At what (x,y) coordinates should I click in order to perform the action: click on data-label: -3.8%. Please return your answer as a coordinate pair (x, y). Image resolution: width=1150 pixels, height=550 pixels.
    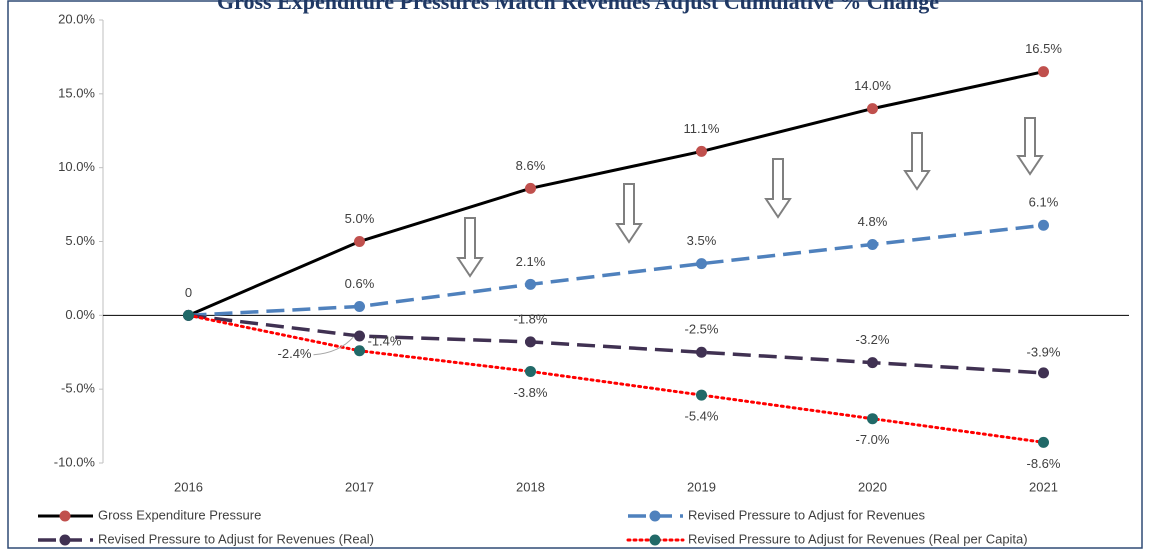
    Looking at the image, I should click on (531, 392).